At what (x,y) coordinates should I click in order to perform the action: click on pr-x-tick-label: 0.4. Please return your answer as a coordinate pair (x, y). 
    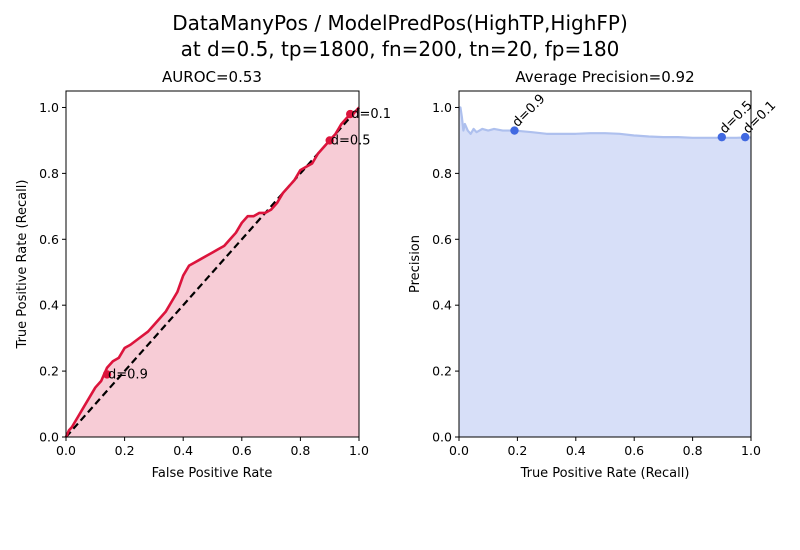
    Looking at the image, I should click on (576, 450).